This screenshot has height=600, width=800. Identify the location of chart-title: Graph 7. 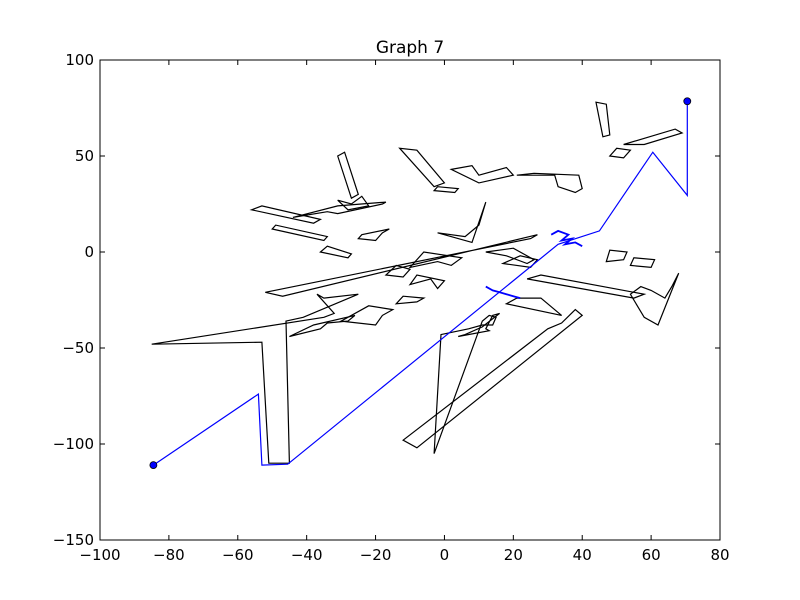
(410, 48).